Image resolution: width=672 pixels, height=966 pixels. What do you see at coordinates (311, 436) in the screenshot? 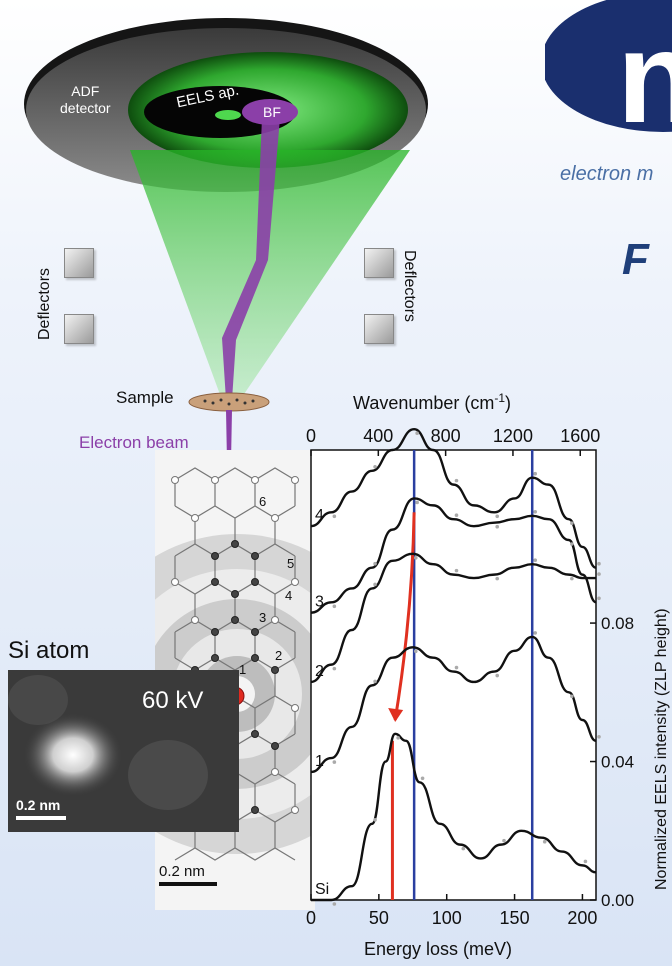
I see `top-tick-label: 0` at bounding box center [311, 436].